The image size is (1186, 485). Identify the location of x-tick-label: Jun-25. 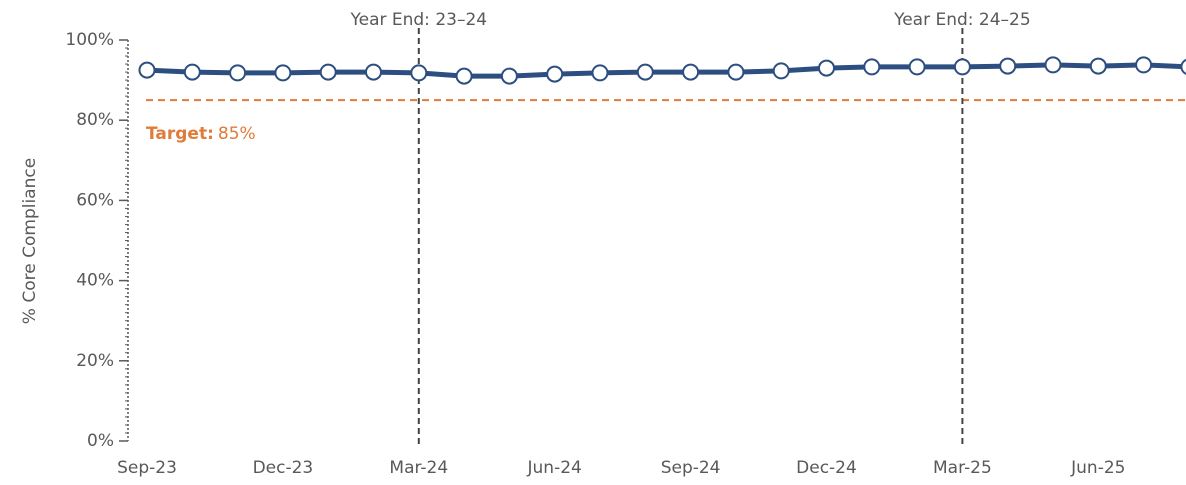
(1097, 468).